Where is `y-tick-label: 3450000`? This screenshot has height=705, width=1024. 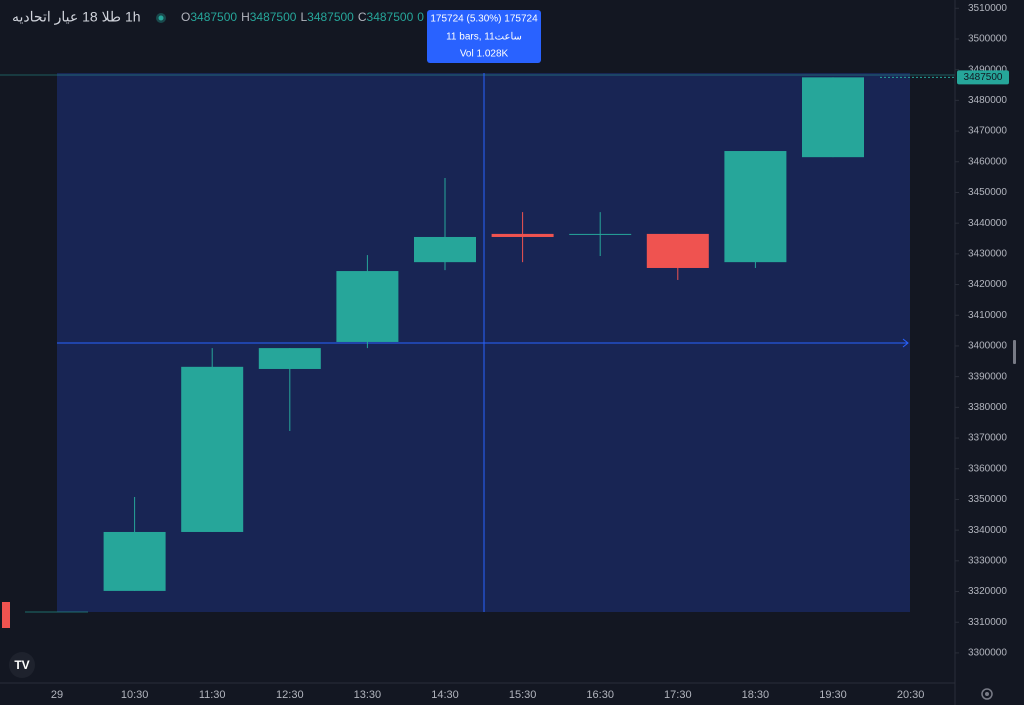 y-tick-label: 3450000 is located at coordinates (987, 192).